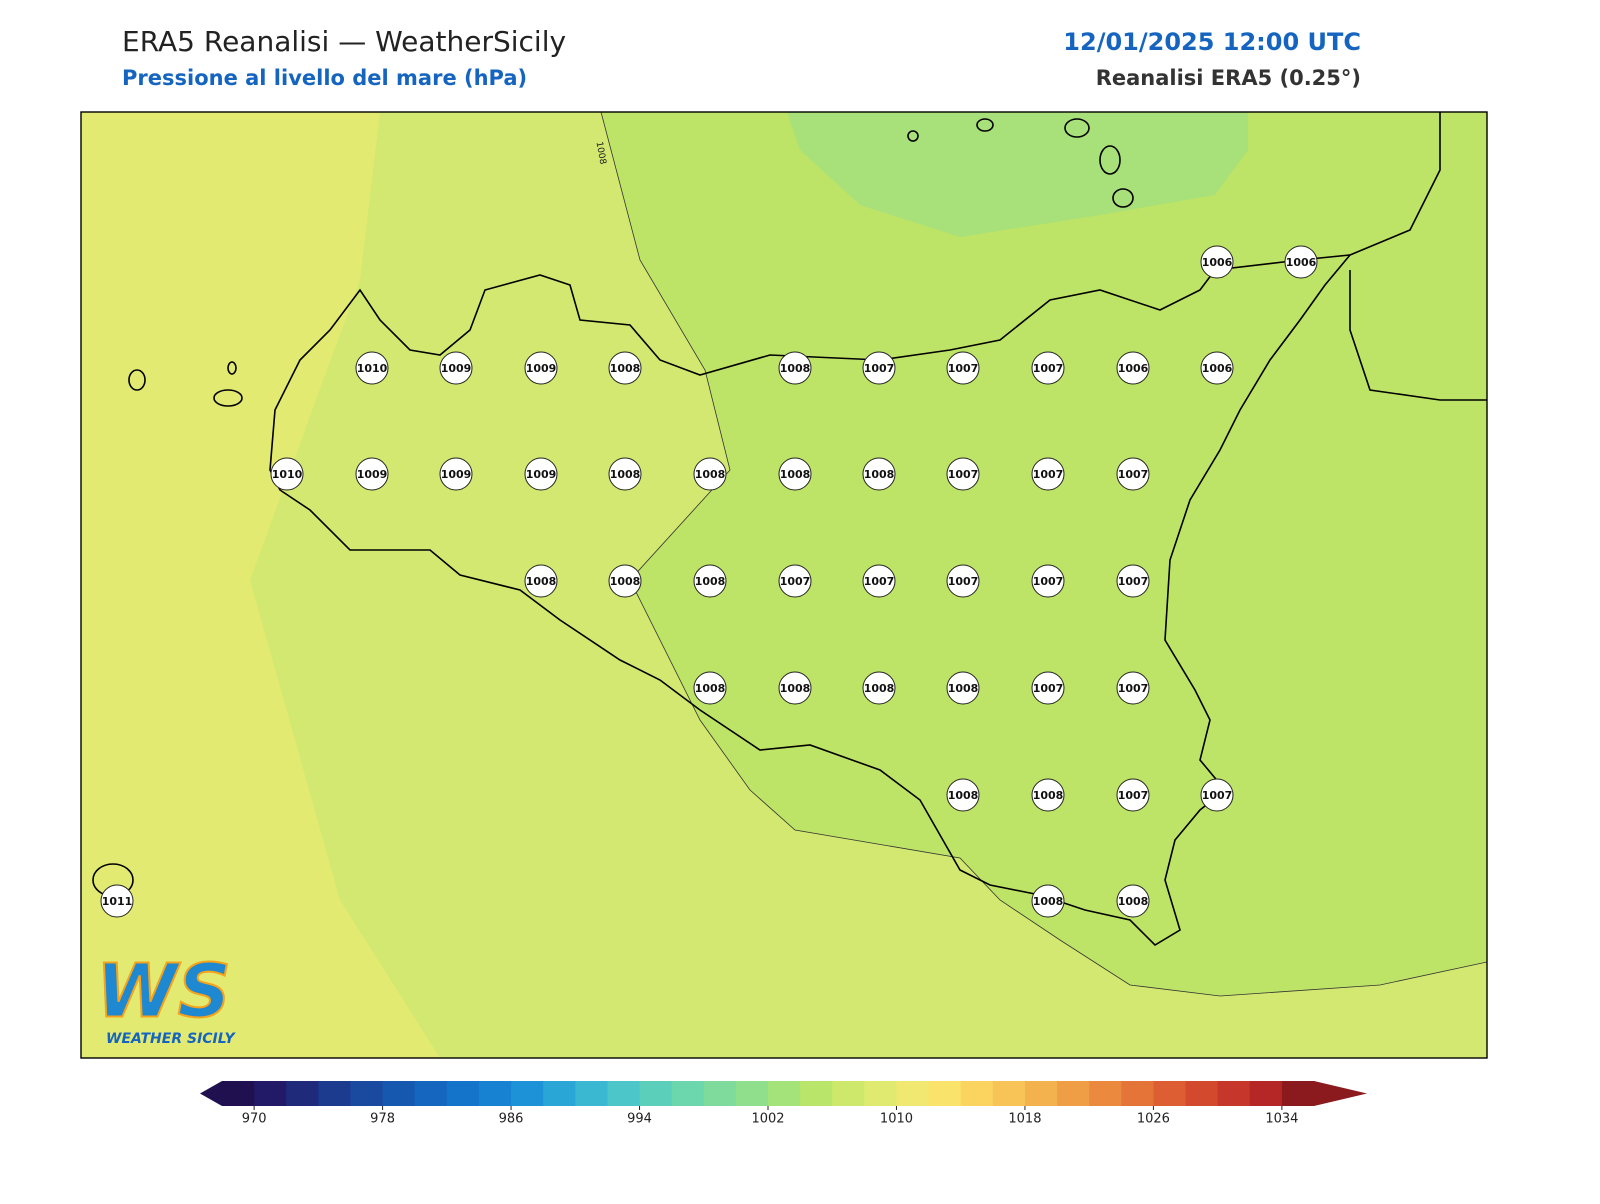  I want to click on colorbar-tick-label: 1026, so click(1153, 1119).